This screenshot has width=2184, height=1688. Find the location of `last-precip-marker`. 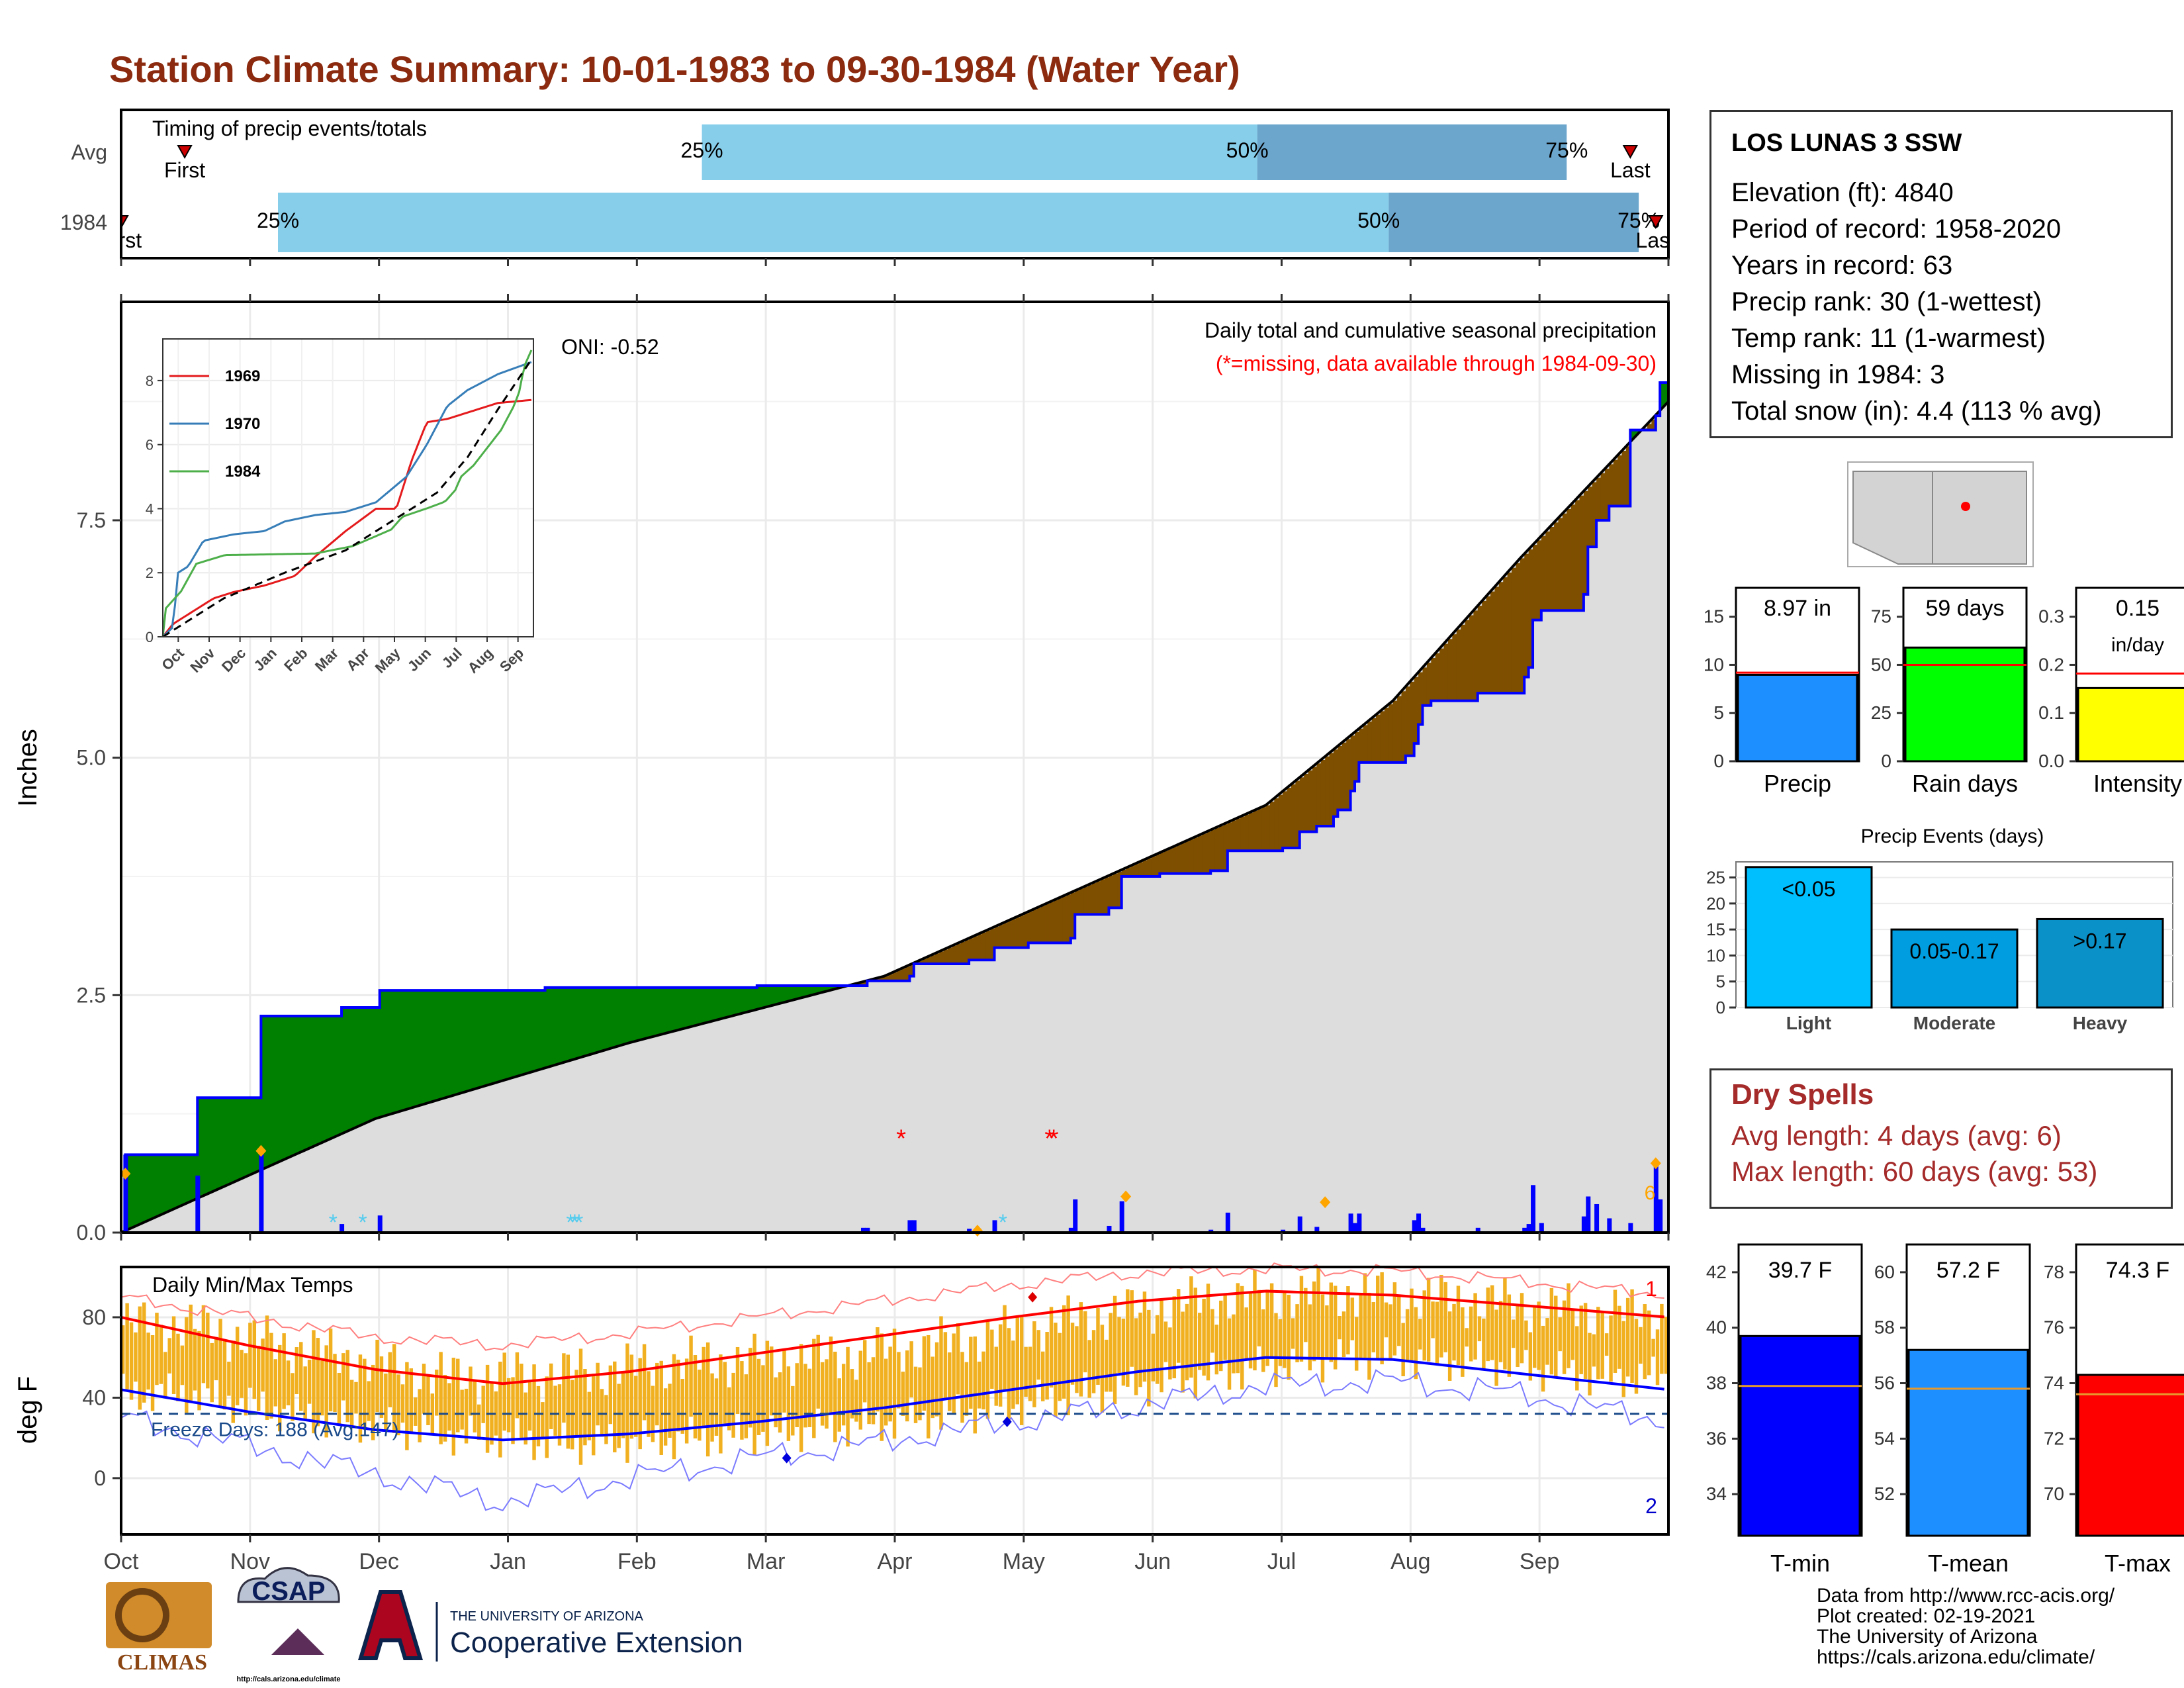

last-precip-marker is located at coordinates (1656, 222).